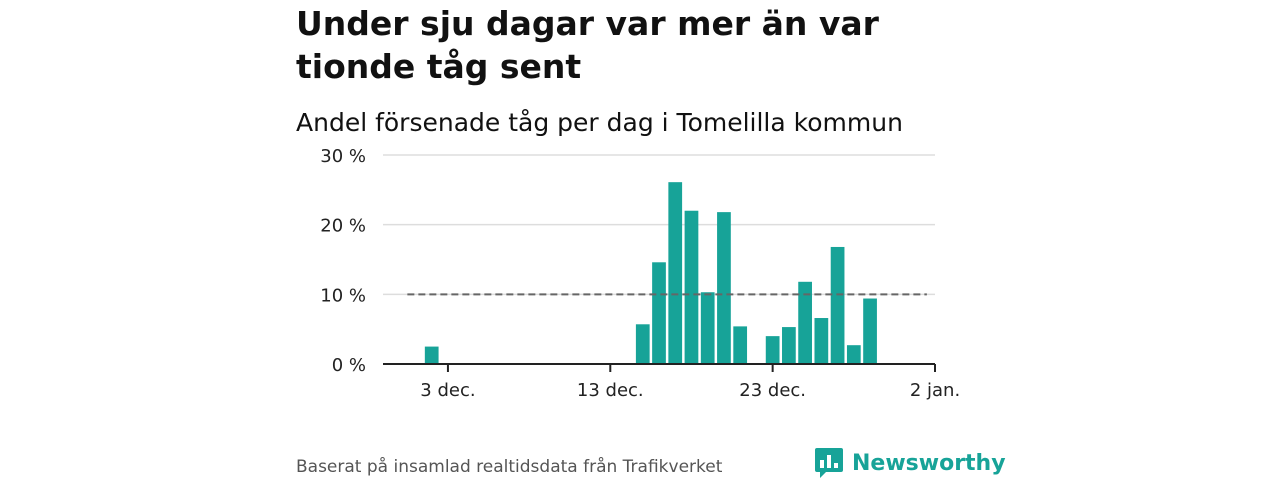  I want to click on y-tick-label: 0 %, so click(349, 365).